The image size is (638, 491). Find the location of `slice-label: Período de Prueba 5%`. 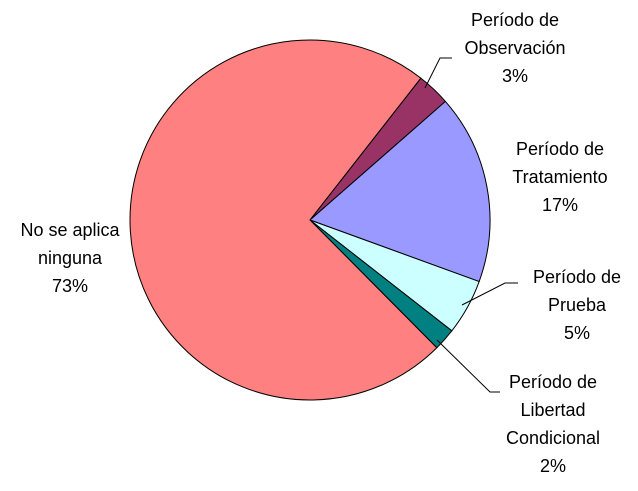

slice-label: Período de Prueba 5% is located at coordinates (577, 305).